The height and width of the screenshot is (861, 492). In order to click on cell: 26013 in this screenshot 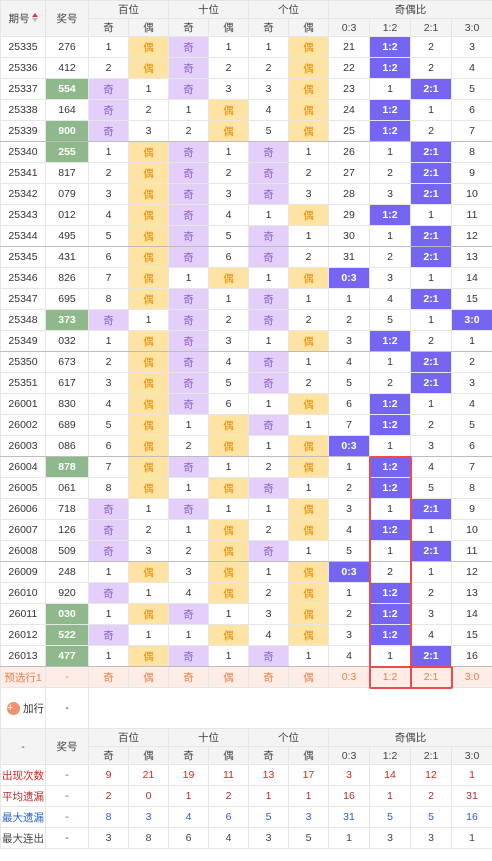, I will do `click(23, 656)`.